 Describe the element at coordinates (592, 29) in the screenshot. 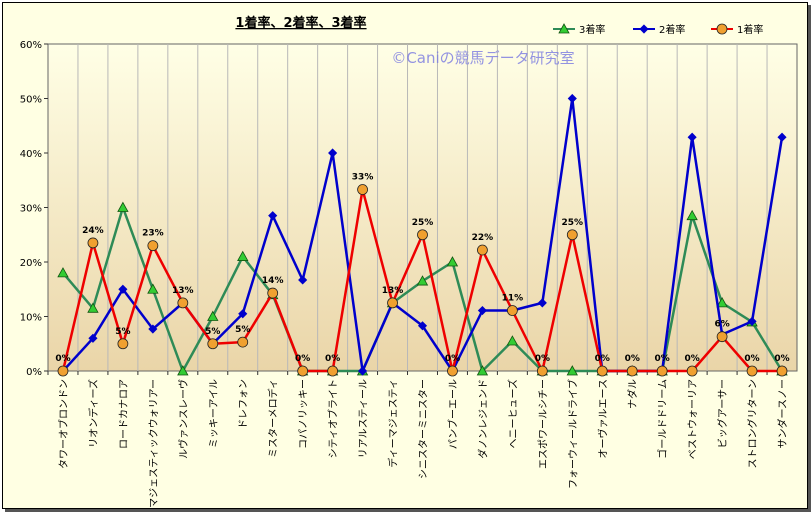

I see `legend-label: 3着率` at that location.